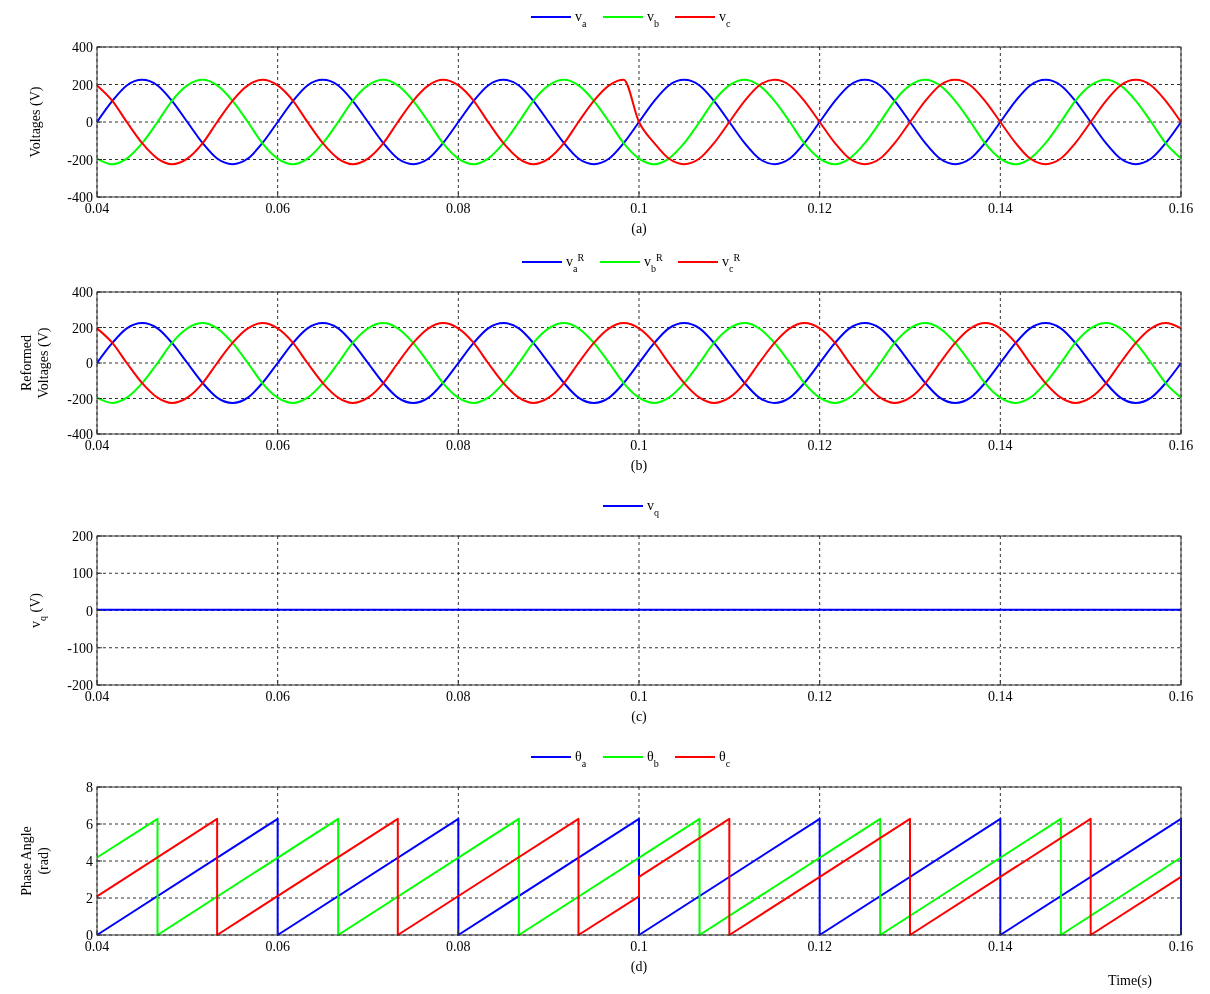 This screenshot has width=1210, height=994. I want to click on text: (a), so click(639, 229).